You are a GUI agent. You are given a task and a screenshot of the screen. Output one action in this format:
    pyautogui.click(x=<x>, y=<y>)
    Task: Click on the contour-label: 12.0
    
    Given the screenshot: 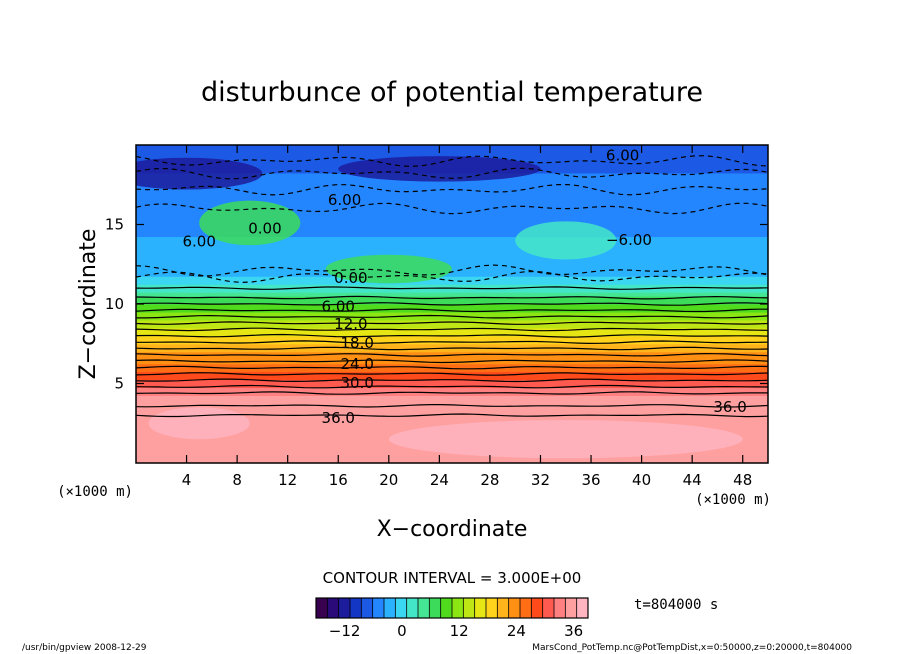 What is the action you would take?
    pyautogui.click(x=350, y=324)
    